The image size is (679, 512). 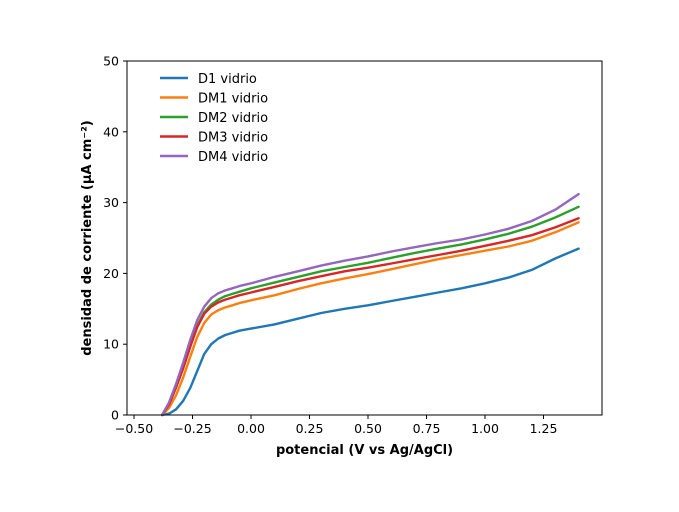 What do you see at coordinates (233, 157) in the screenshot?
I see `legend-label: DM4 vidrio` at bounding box center [233, 157].